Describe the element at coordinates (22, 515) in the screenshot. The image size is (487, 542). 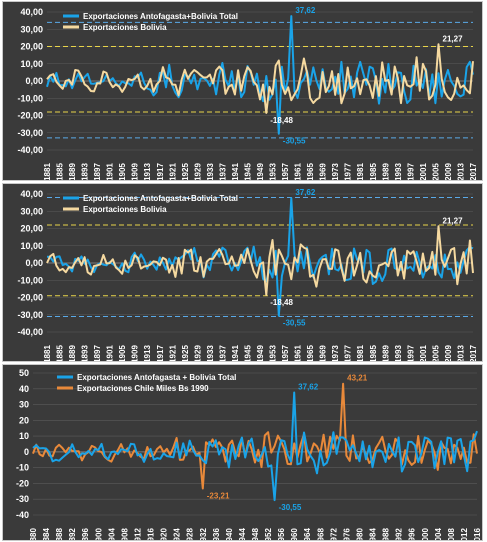
I see `y-tick-label: -40` at that location.